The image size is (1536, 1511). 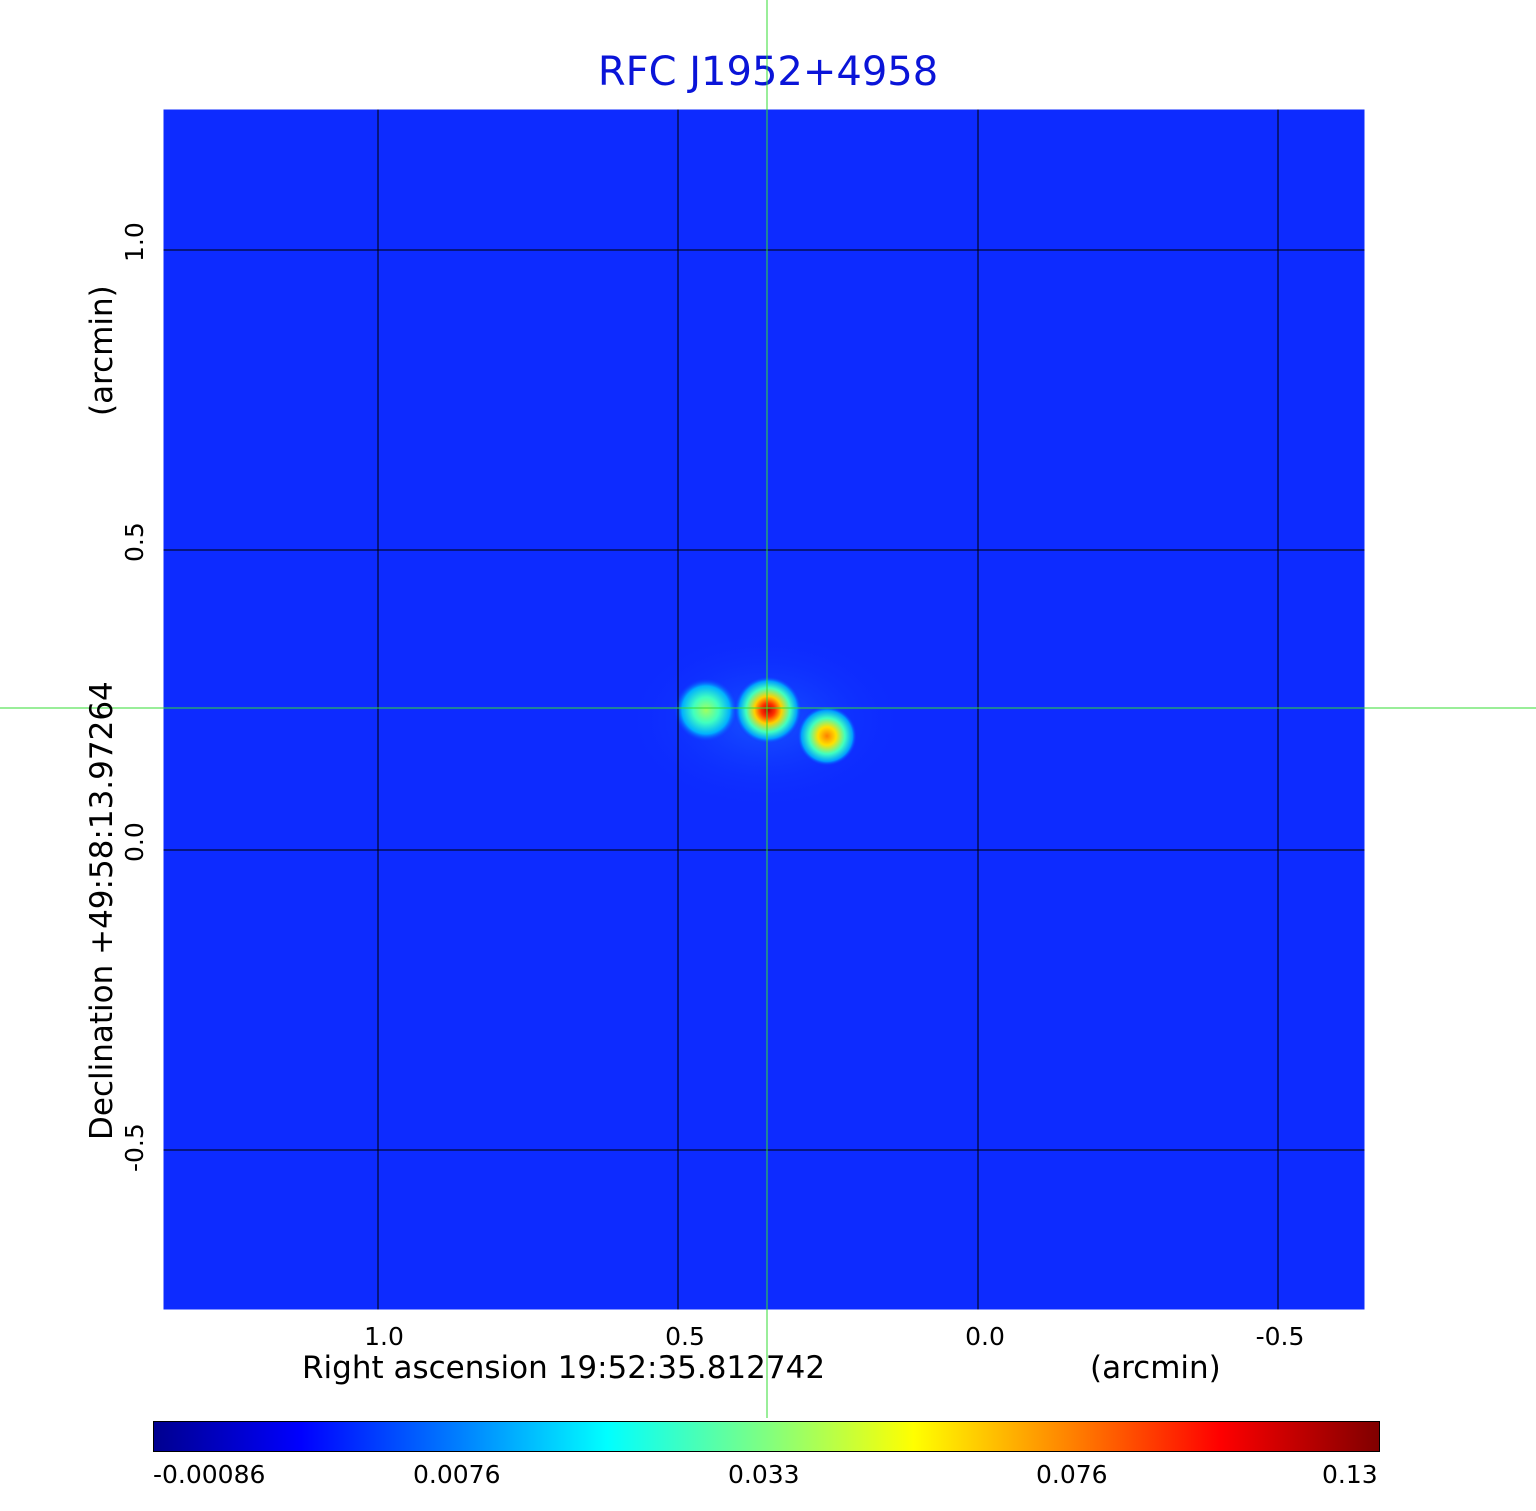 I want to click on x-axis-label: Right ascension 19:52:35.812742, so click(x=564, y=1368).